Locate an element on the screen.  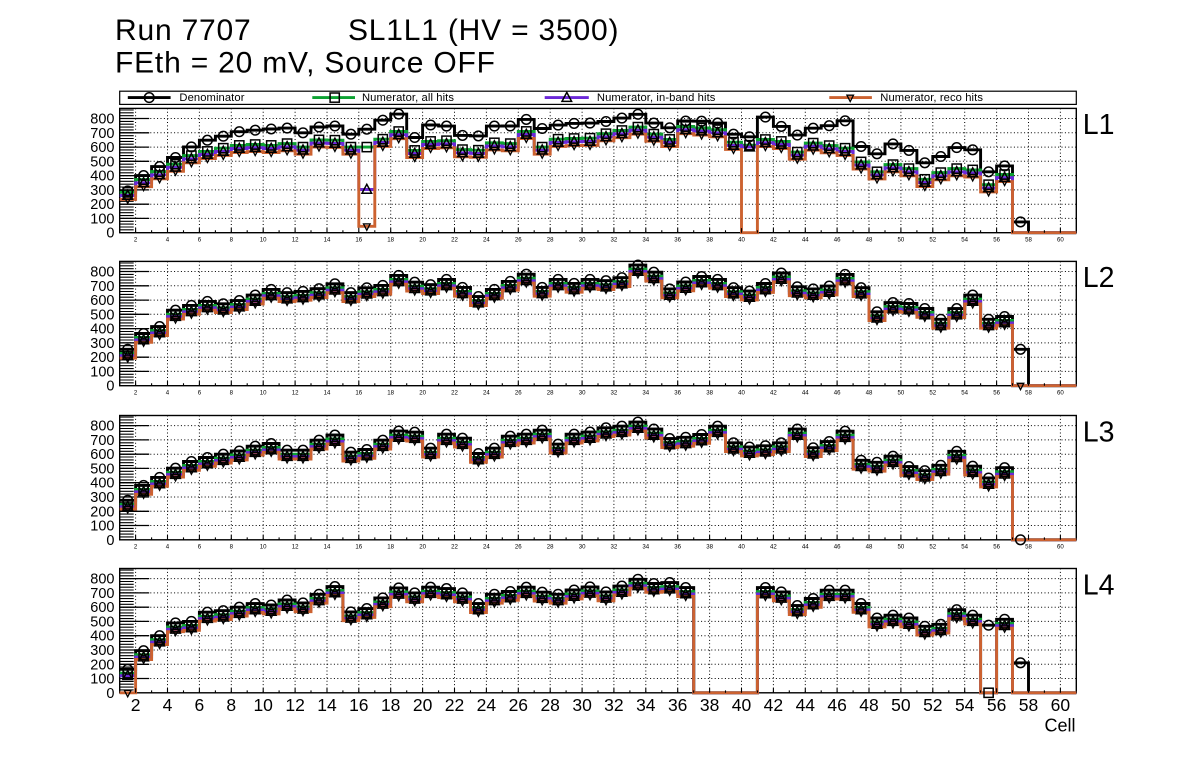
svg-text: 8 is located at coordinates (231, 705).